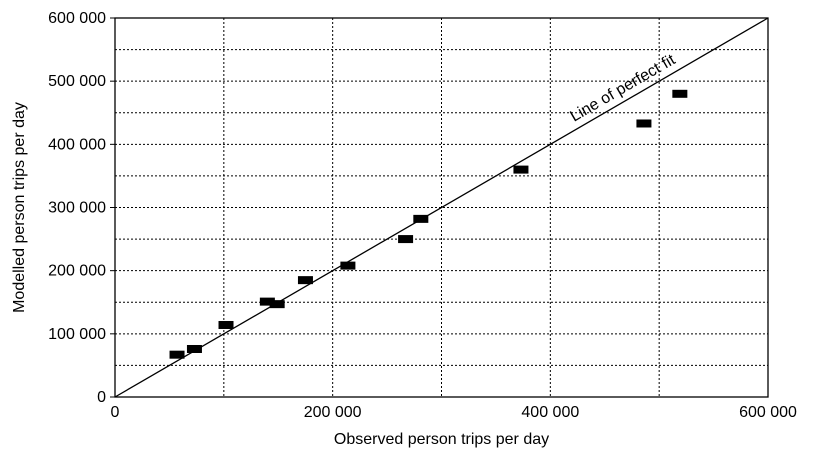 Image resolution: width=813 pixels, height=450 pixels. Describe the element at coordinates (77, 144) in the screenshot. I see `y-tick-label: 400 000` at that location.